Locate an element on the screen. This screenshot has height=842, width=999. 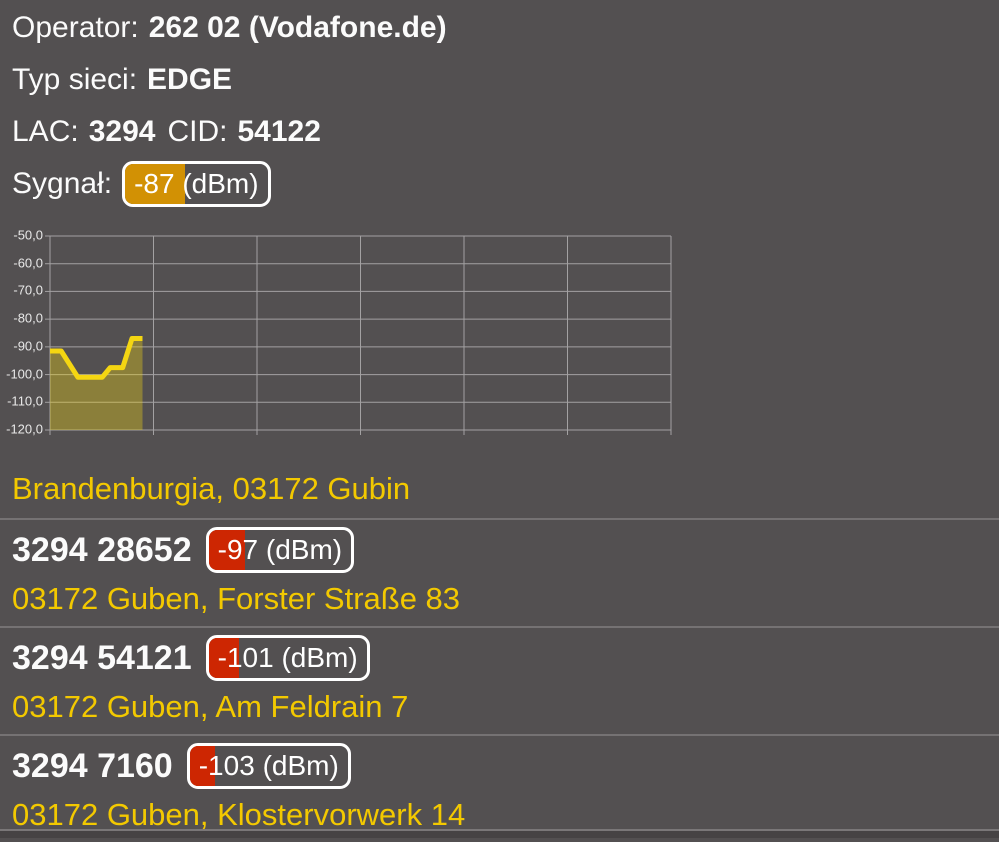
neighbor-cell-id-line: 3294 28652 -97 (dBm) is located at coordinates (499, 550).